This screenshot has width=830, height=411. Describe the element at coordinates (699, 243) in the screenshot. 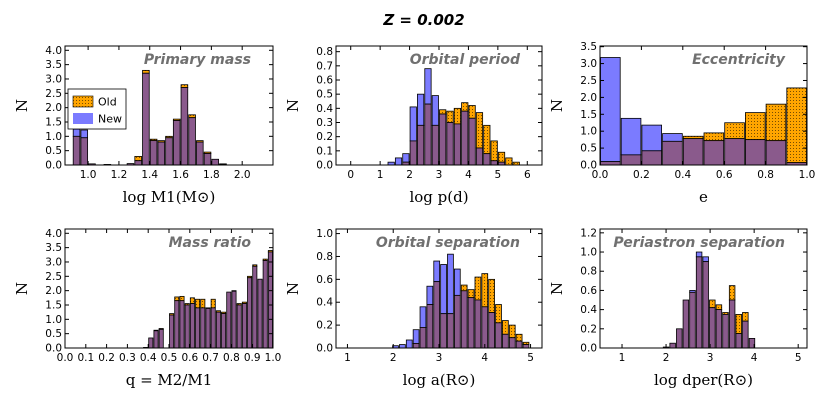

I see `panel-title: Periastron separation` at that location.